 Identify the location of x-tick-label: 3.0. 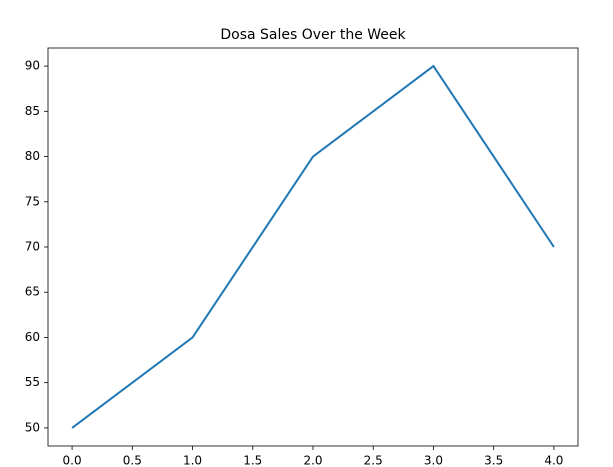
(433, 460).